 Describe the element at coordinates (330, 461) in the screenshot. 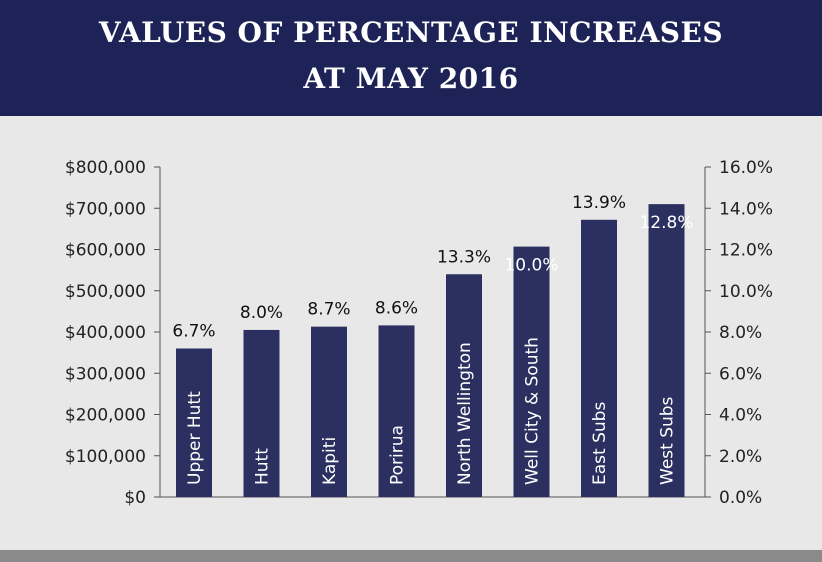

I see `category-label: Kapiti` at that location.